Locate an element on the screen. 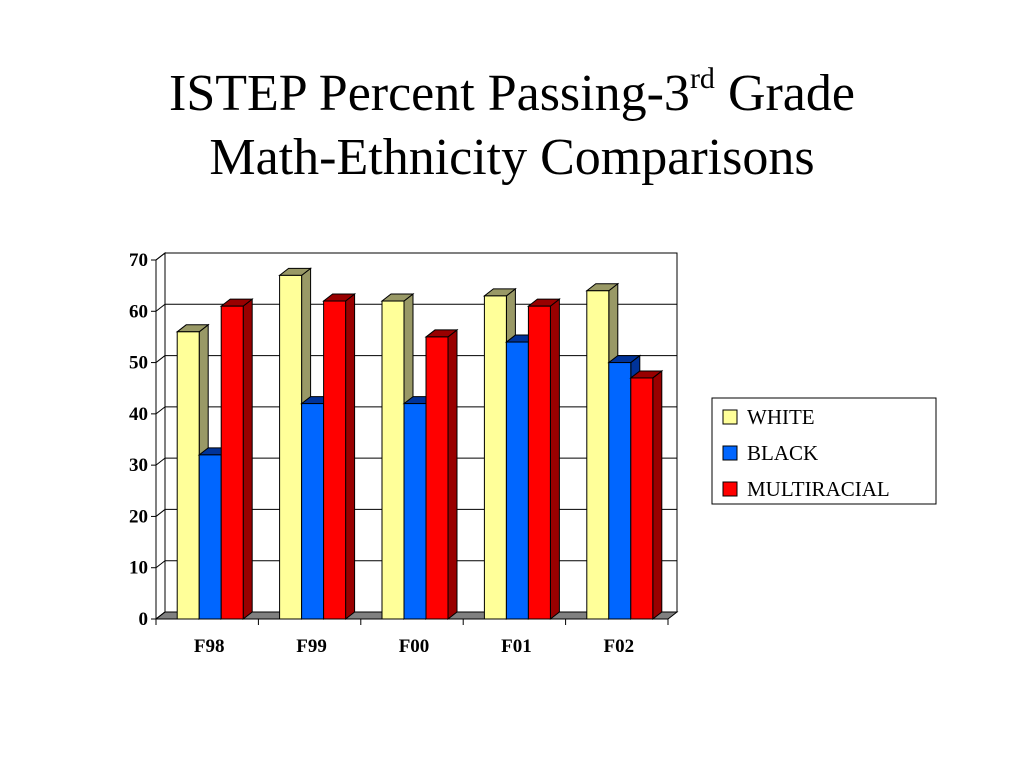 The height and width of the screenshot is (768, 1024). legend-label-white: WHITE is located at coordinates (781, 417).